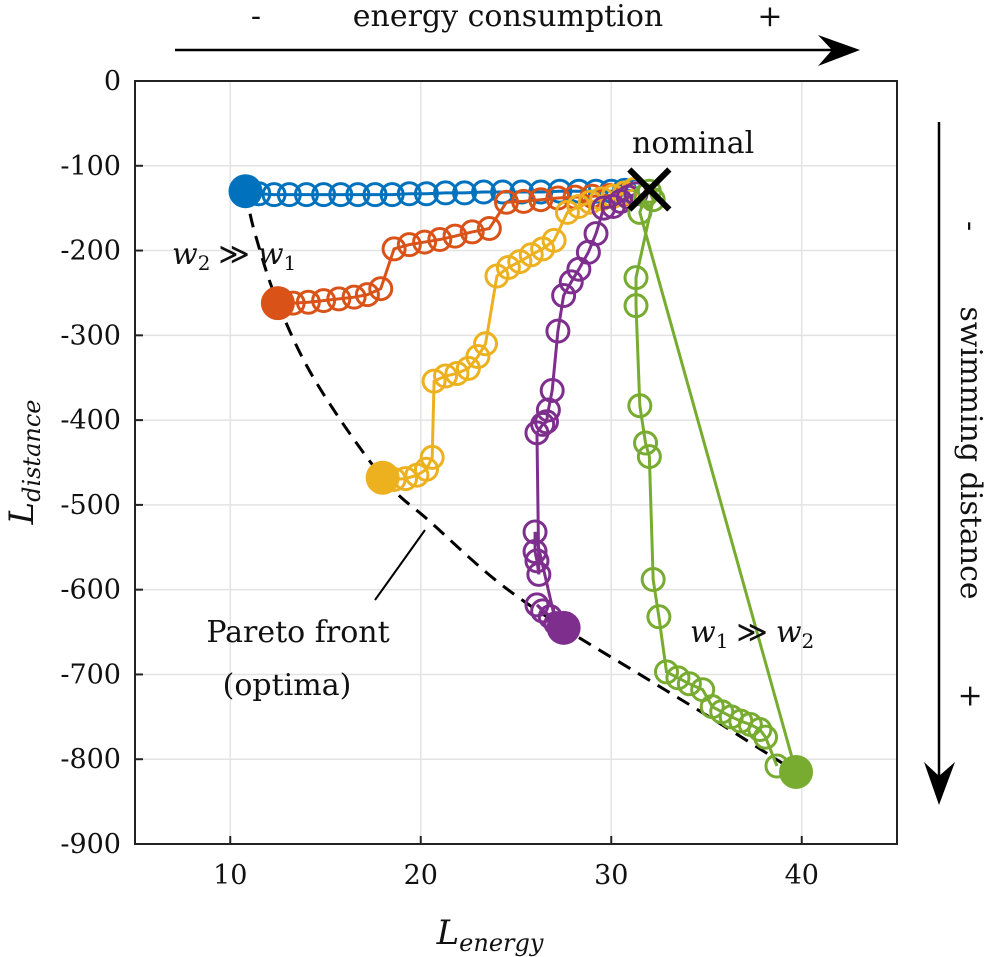 This screenshot has height=957, width=996. Describe the element at coordinates (508, 17) in the screenshot. I see `energy-label: energy consumption` at that location.